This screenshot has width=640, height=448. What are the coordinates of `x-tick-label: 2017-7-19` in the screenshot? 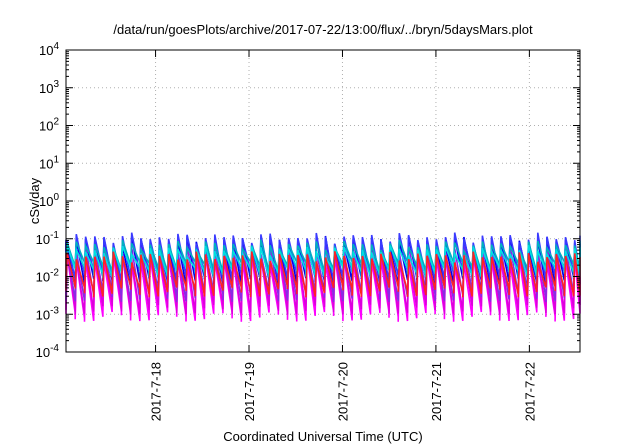 It's located at (249, 391).